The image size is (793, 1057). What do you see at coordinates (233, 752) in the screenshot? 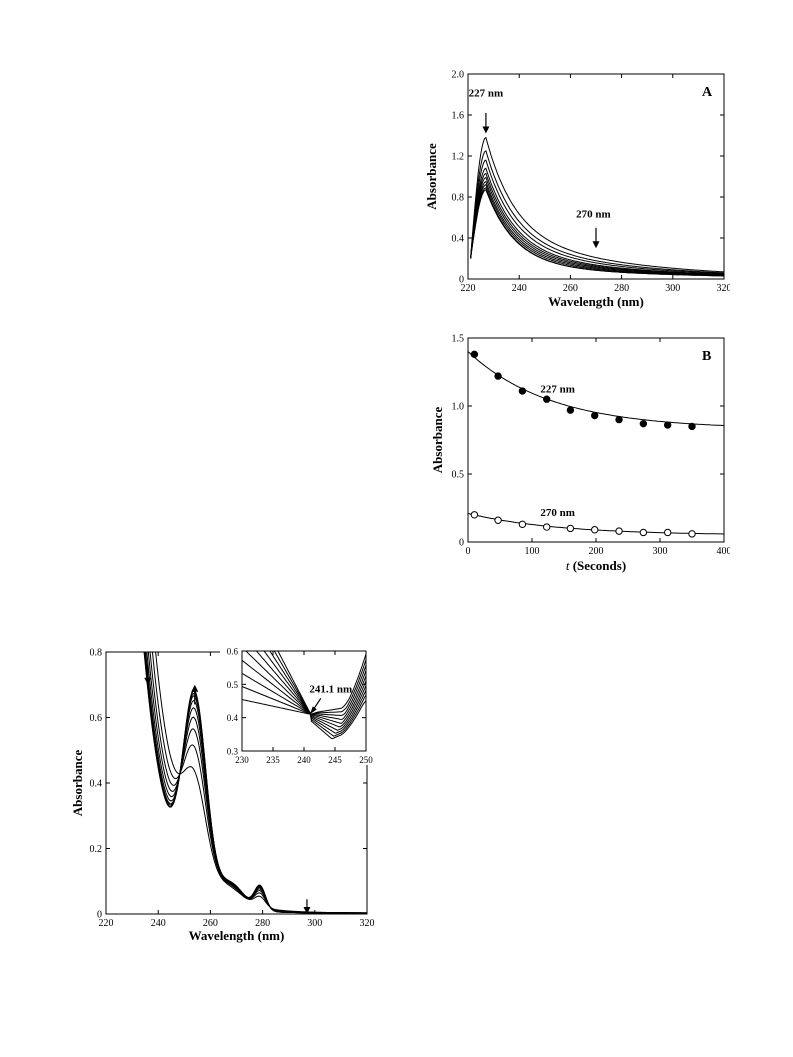
I see `chart-c-inset-y-tick-label: 0.3` at bounding box center [233, 752].